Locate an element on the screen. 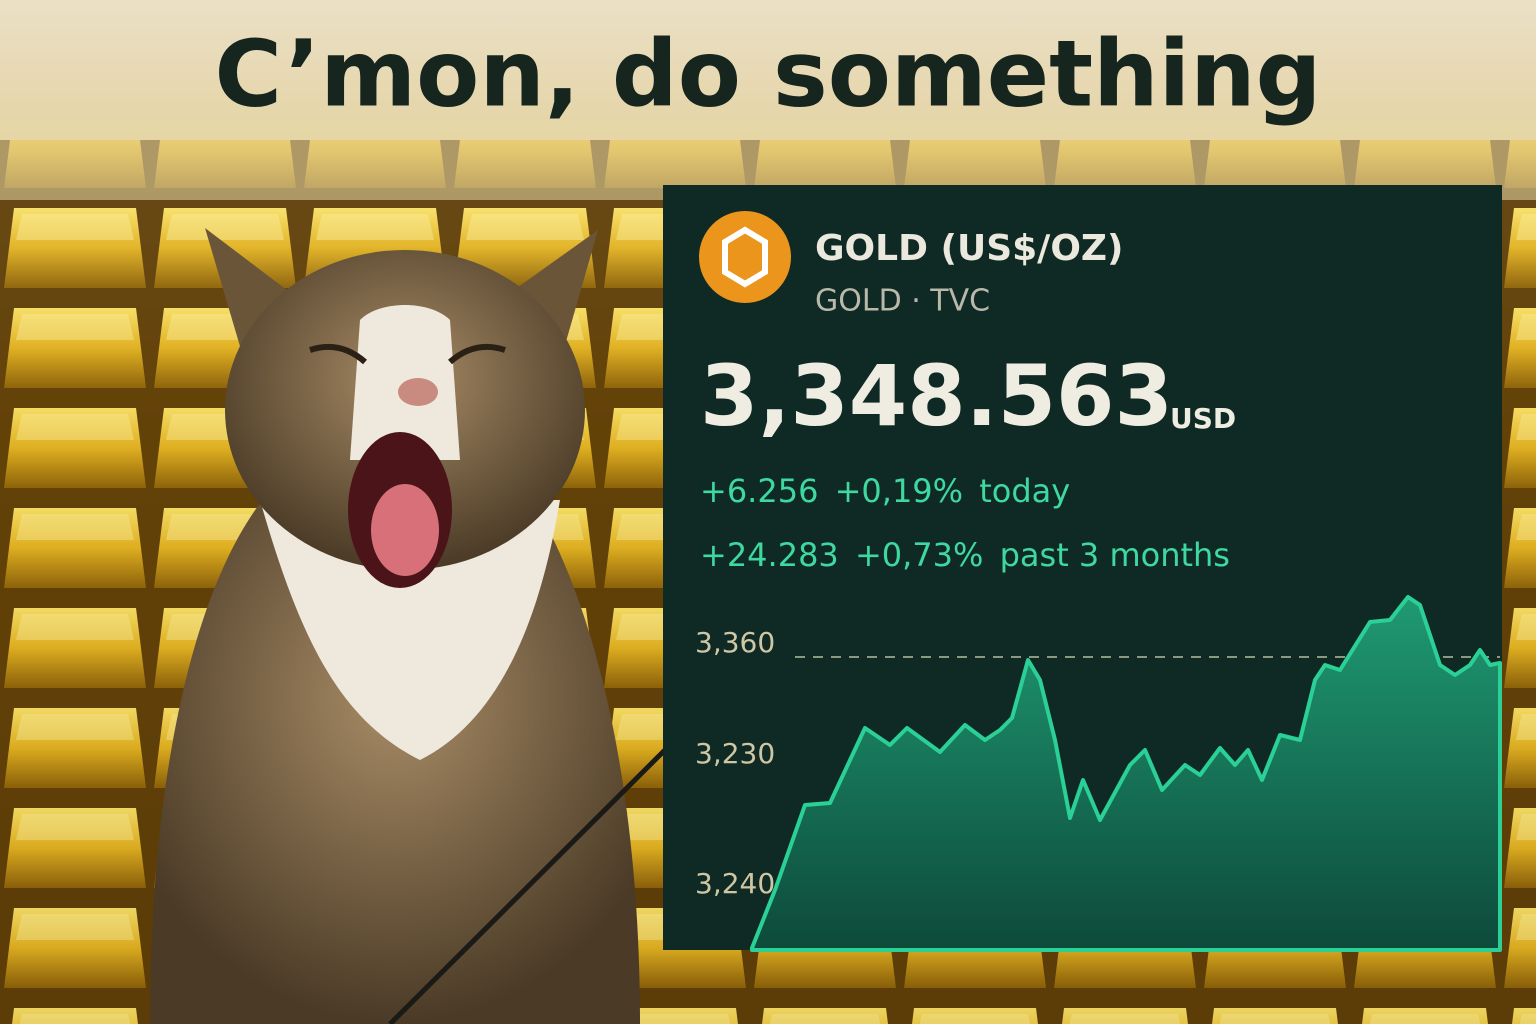 The width and height of the screenshot is (1536, 1024). axis-label: 3,360 is located at coordinates (735, 642).